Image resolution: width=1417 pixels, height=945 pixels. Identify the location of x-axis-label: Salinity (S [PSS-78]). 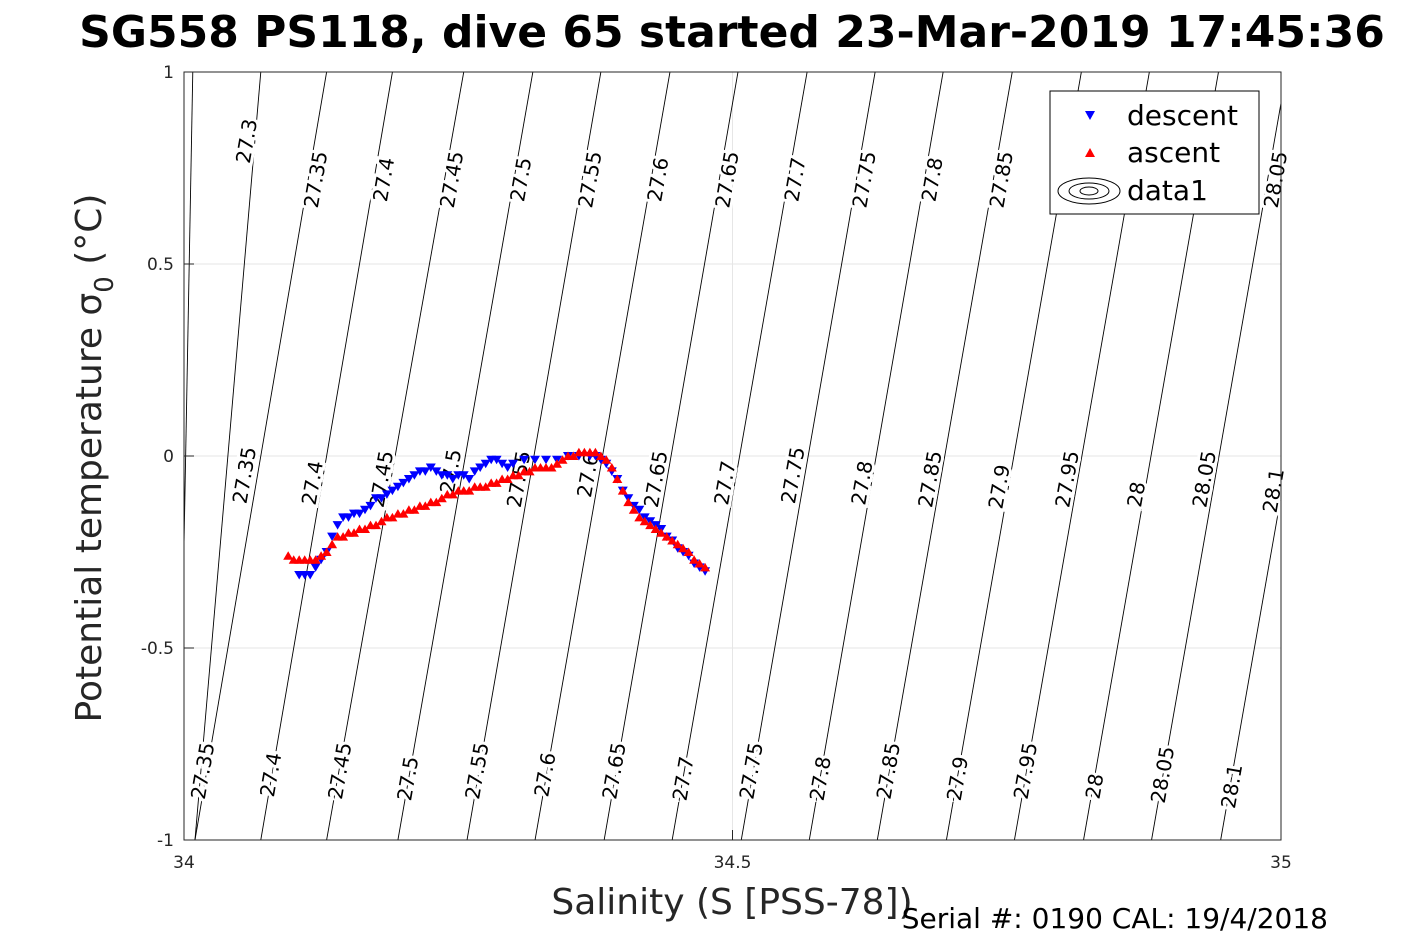
(731, 902).